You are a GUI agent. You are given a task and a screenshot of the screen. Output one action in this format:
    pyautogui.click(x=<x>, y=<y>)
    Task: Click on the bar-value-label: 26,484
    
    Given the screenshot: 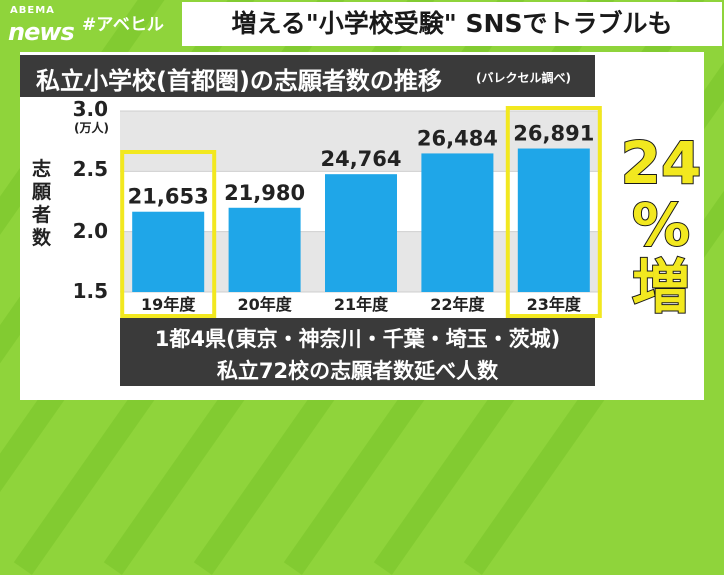 What is the action you would take?
    pyautogui.click(x=457, y=138)
    